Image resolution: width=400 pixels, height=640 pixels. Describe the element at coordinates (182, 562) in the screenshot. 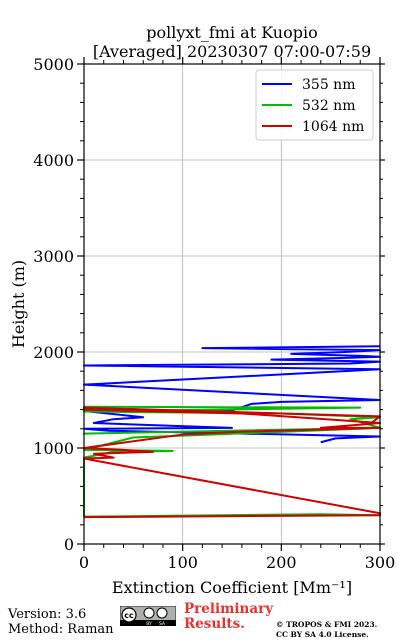

I see `x-tick-label: 100` at that location.